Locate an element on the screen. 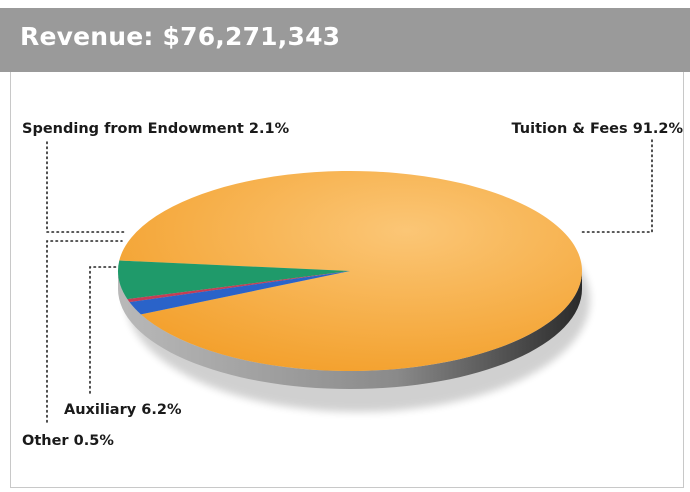 Image resolution: width=690 pixels, height=492 pixels. label-other: Other 0.5% is located at coordinates (68, 441).